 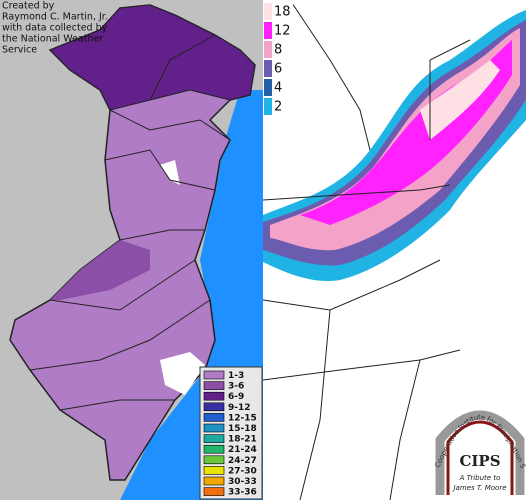 What do you see at coordinates (242, 482) in the screenshot?
I see `legend-label: 30-33` at bounding box center [242, 482].